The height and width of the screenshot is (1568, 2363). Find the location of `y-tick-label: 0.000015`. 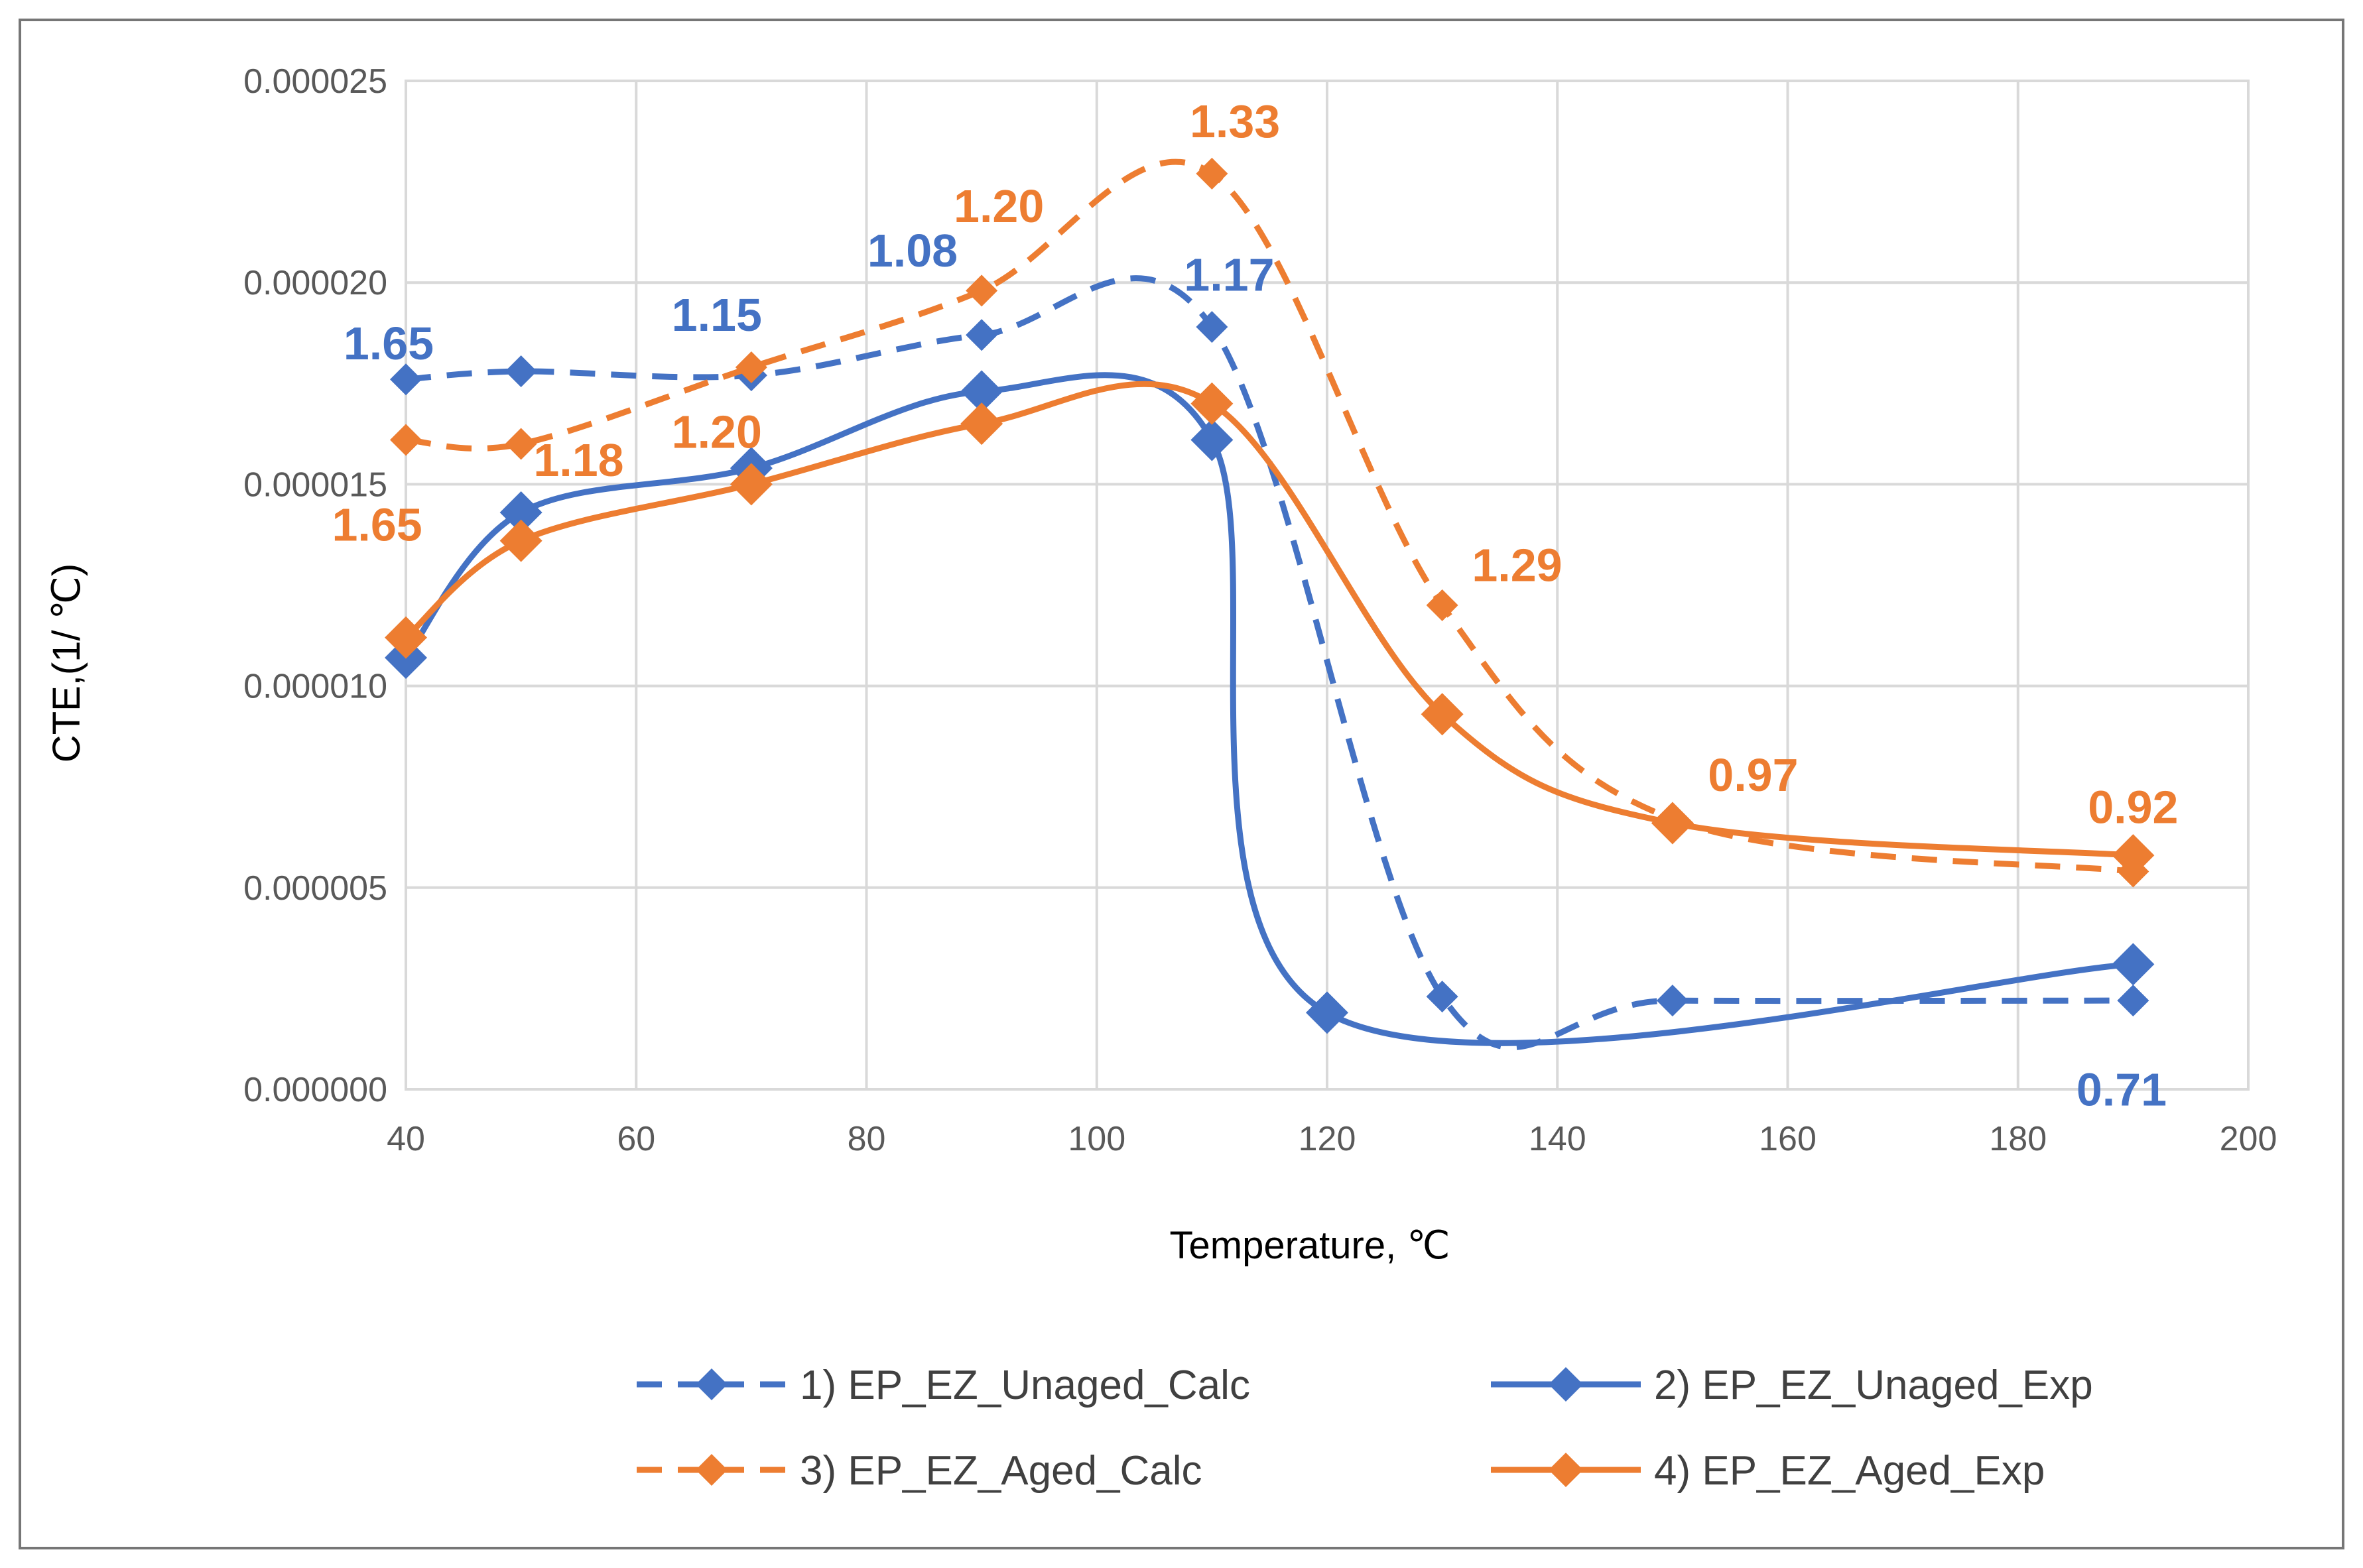

y-tick-label: 0.000015 is located at coordinates (315, 484).